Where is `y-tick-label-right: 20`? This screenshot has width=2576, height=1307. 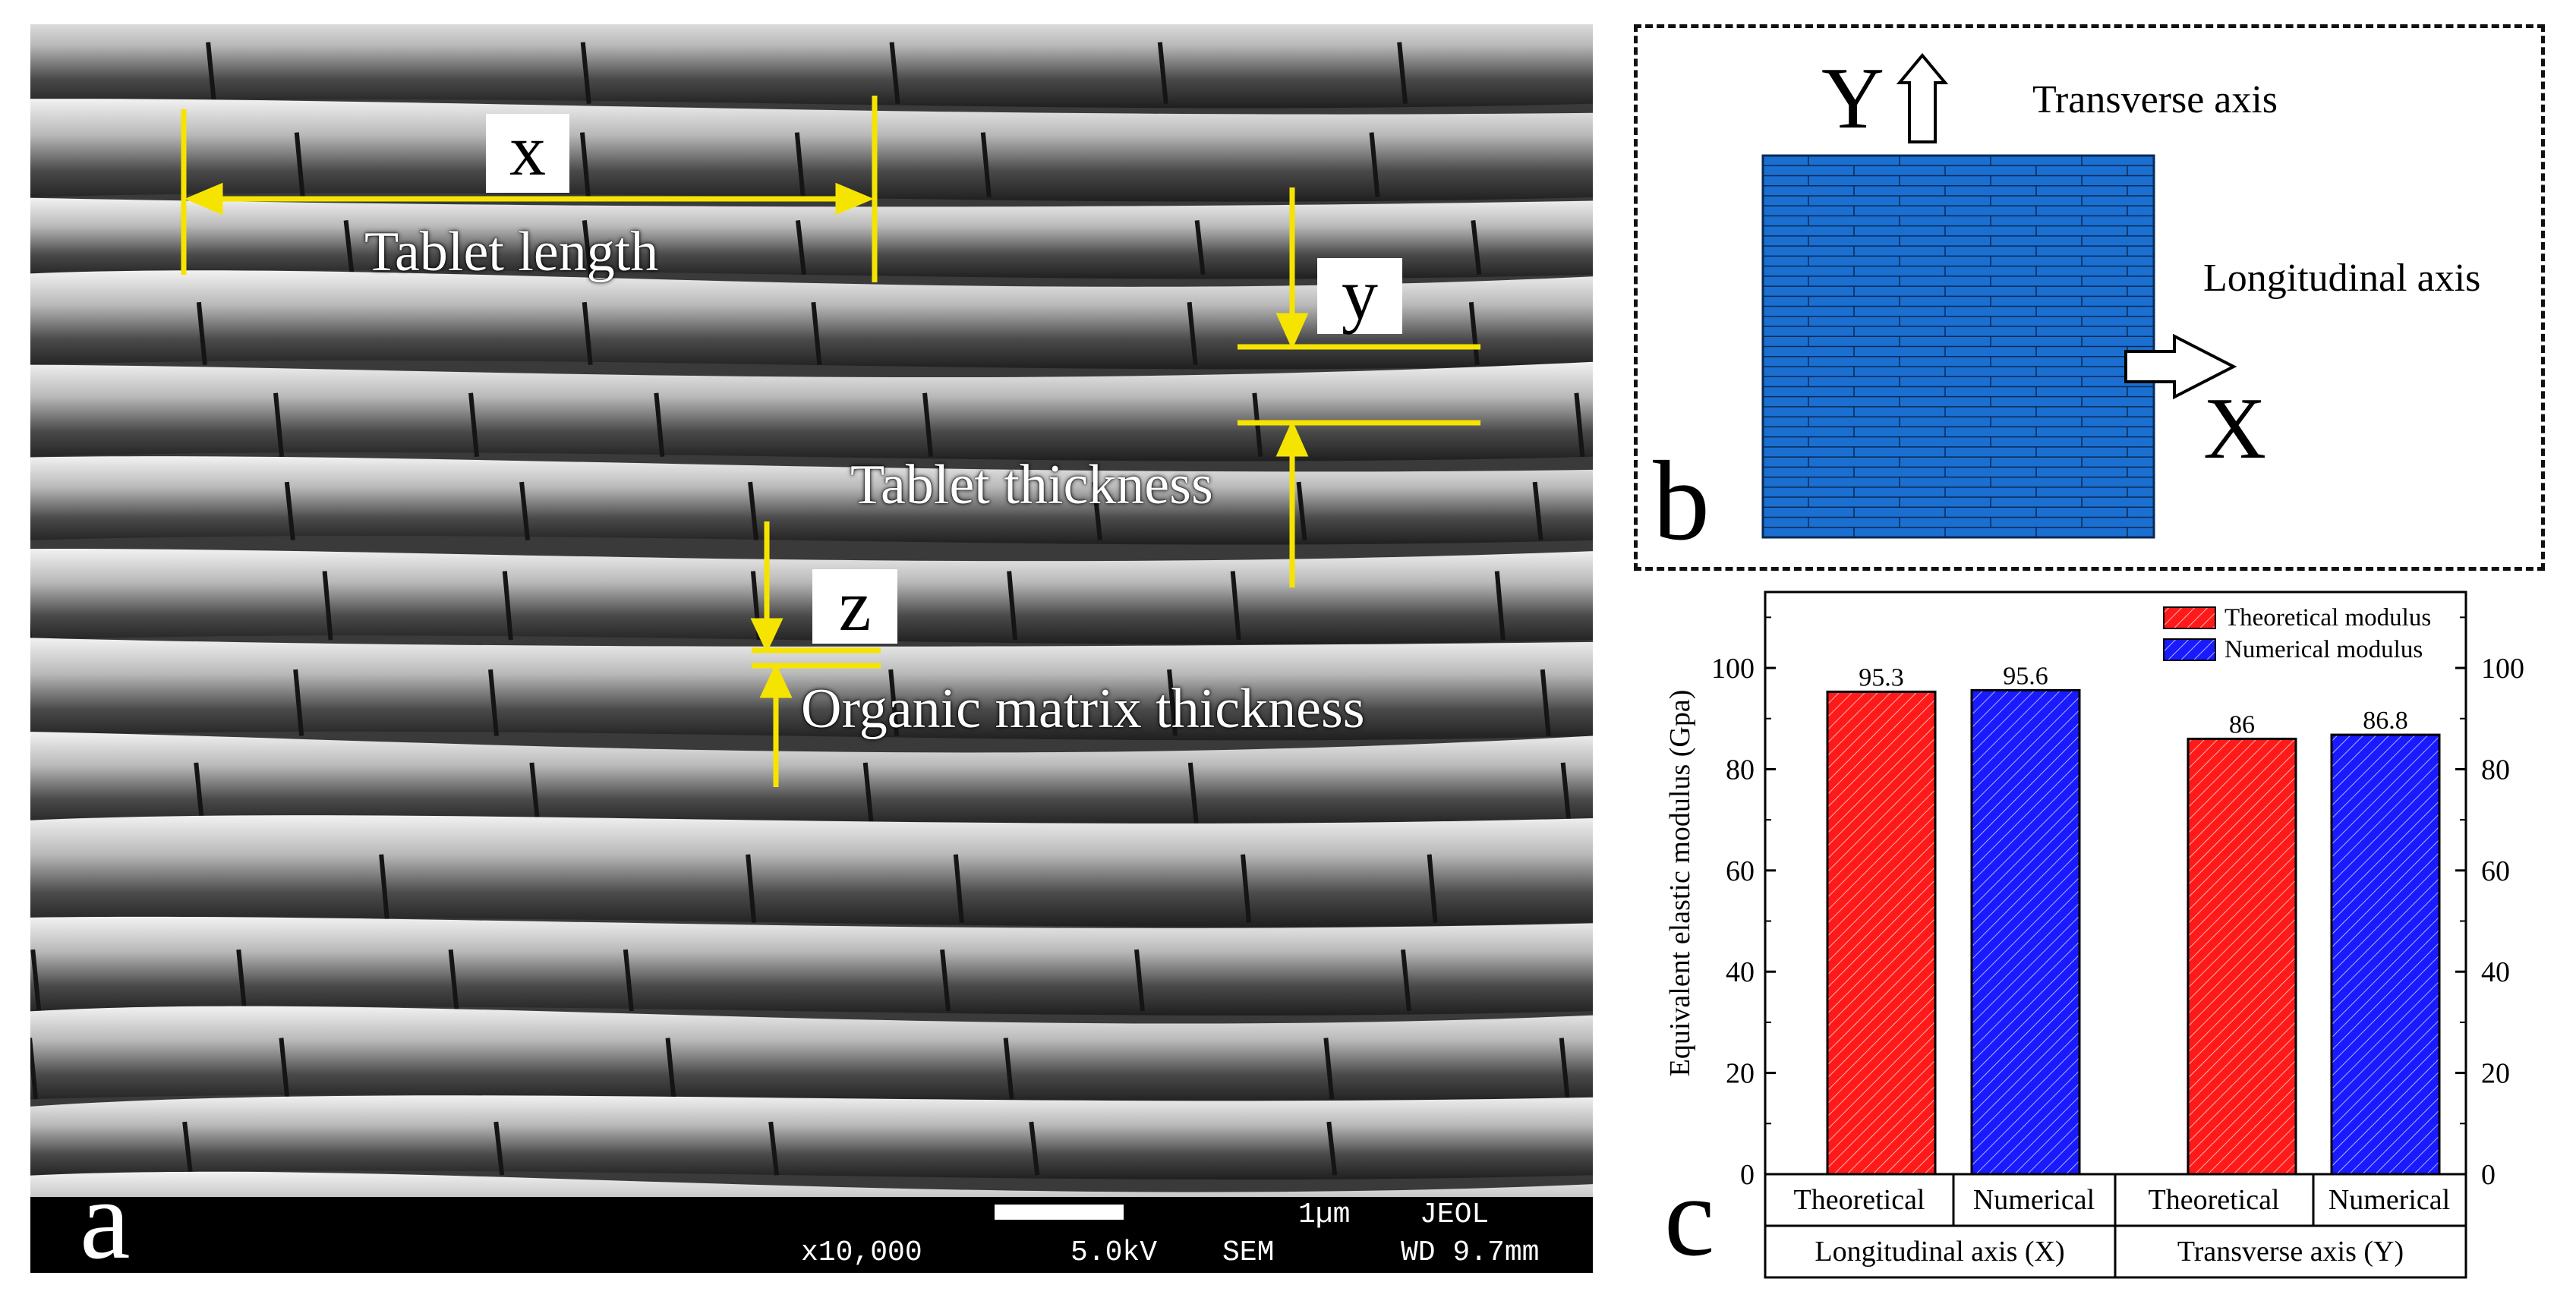
y-tick-label-right: 20 is located at coordinates (2495, 1074).